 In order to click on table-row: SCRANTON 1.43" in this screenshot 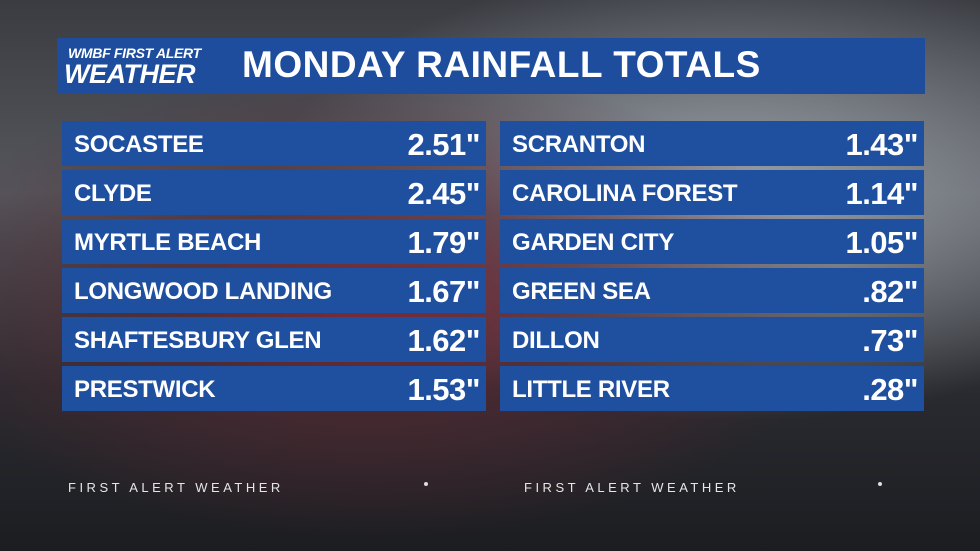, I will do `click(712, 143)`.